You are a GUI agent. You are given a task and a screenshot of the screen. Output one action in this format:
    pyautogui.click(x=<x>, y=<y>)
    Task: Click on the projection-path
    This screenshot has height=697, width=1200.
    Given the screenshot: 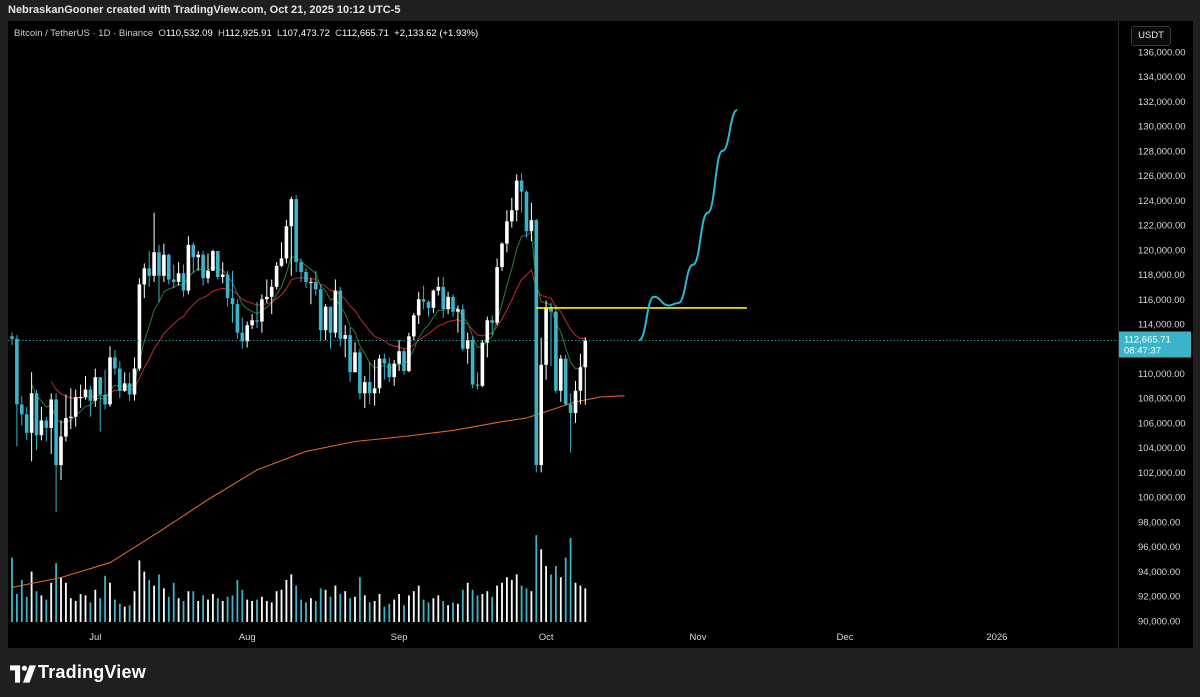 What is the action you would take?
    pyautogui.click(x=688, y=225)
    